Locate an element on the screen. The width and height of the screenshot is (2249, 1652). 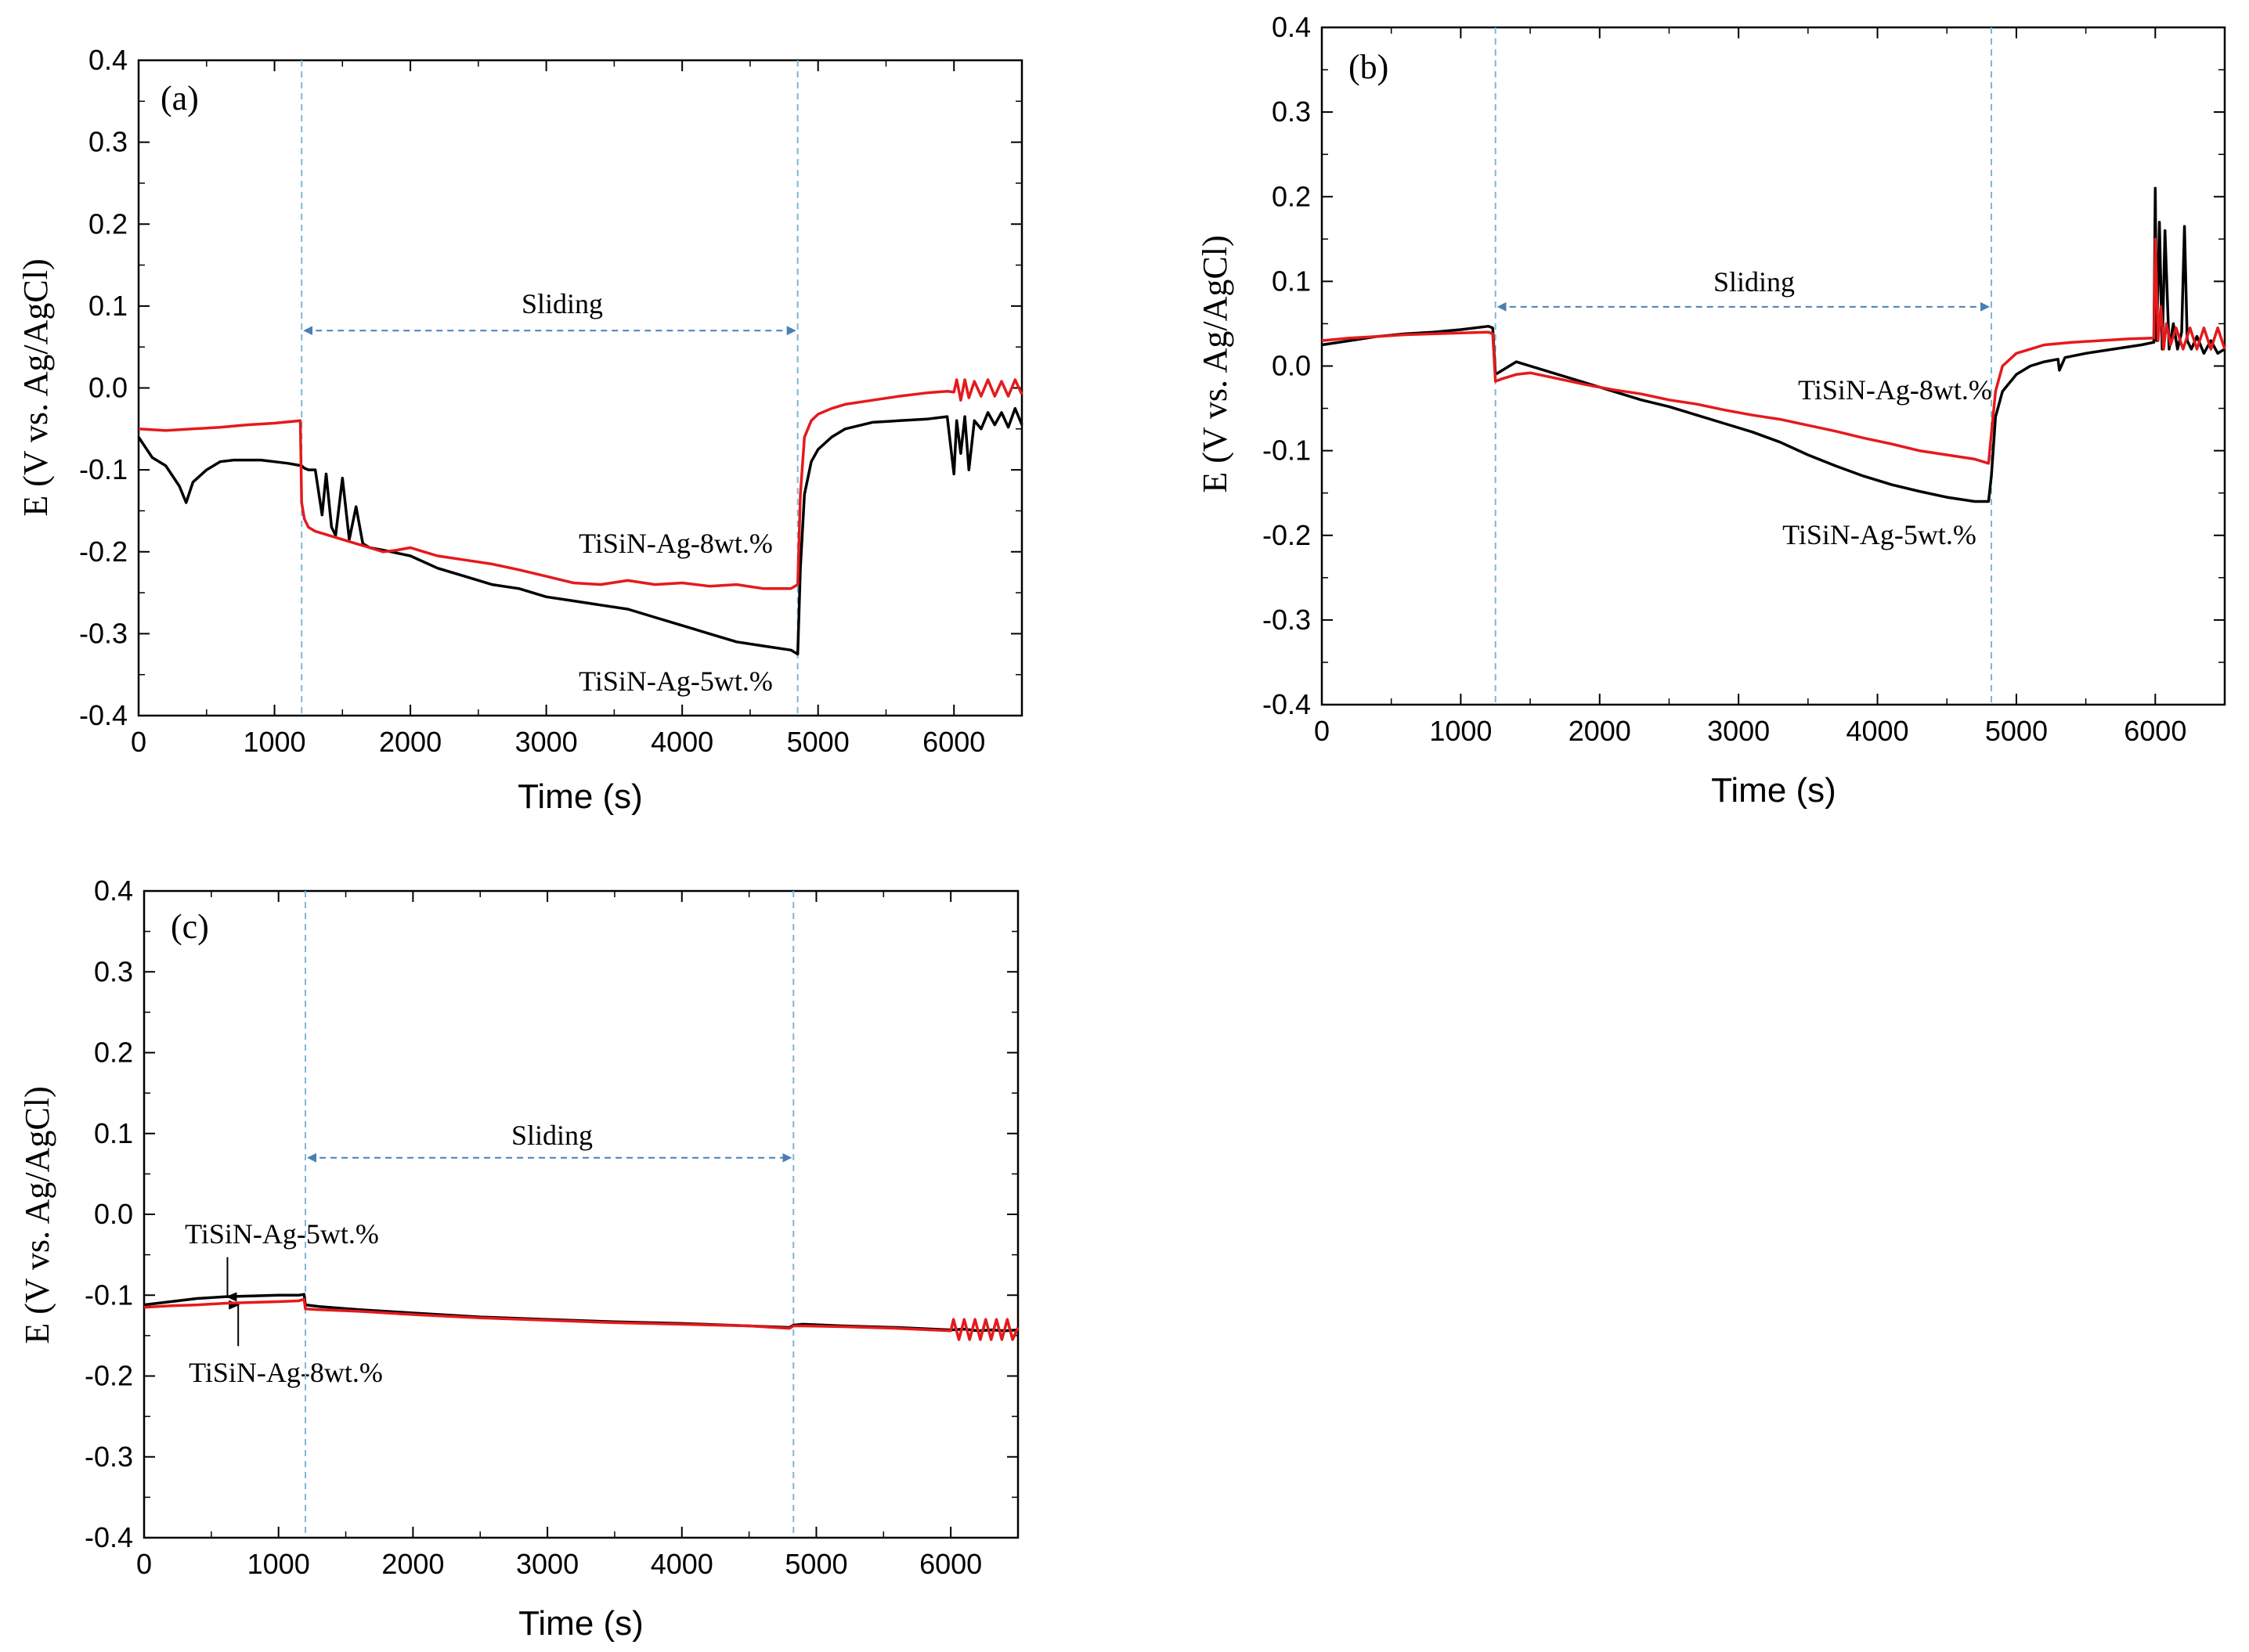
panel-label: (c) is located at coordinates (190, 926).